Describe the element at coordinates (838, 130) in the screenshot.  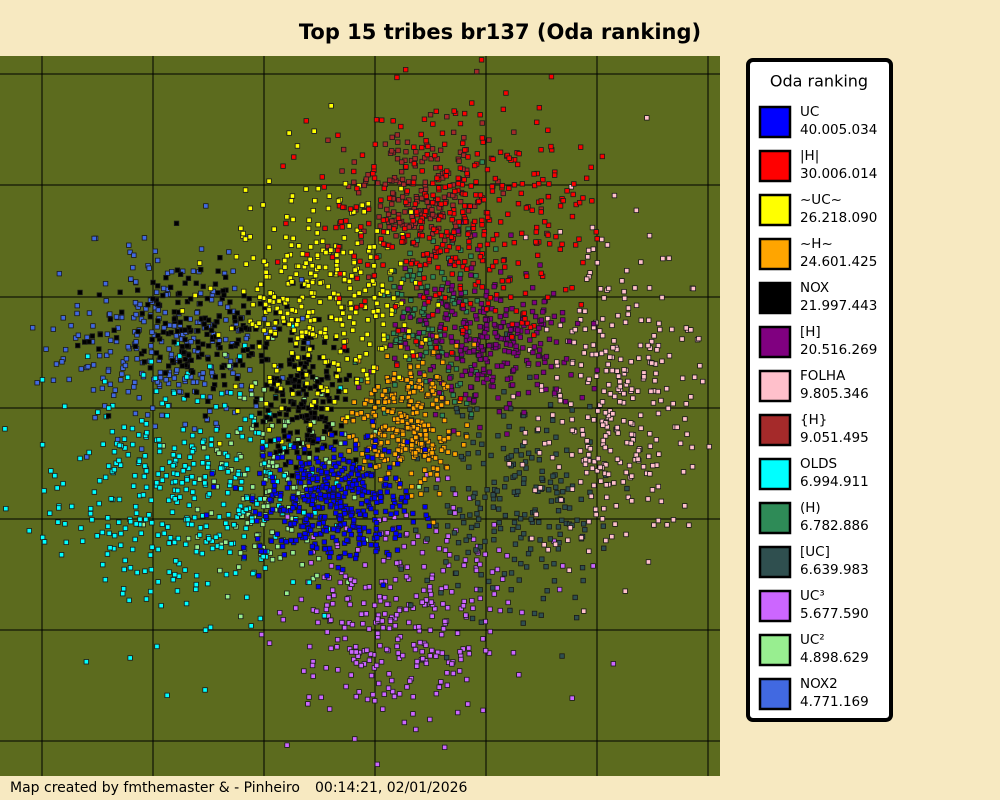
I see `legend-score: 40.005.034` at that location.